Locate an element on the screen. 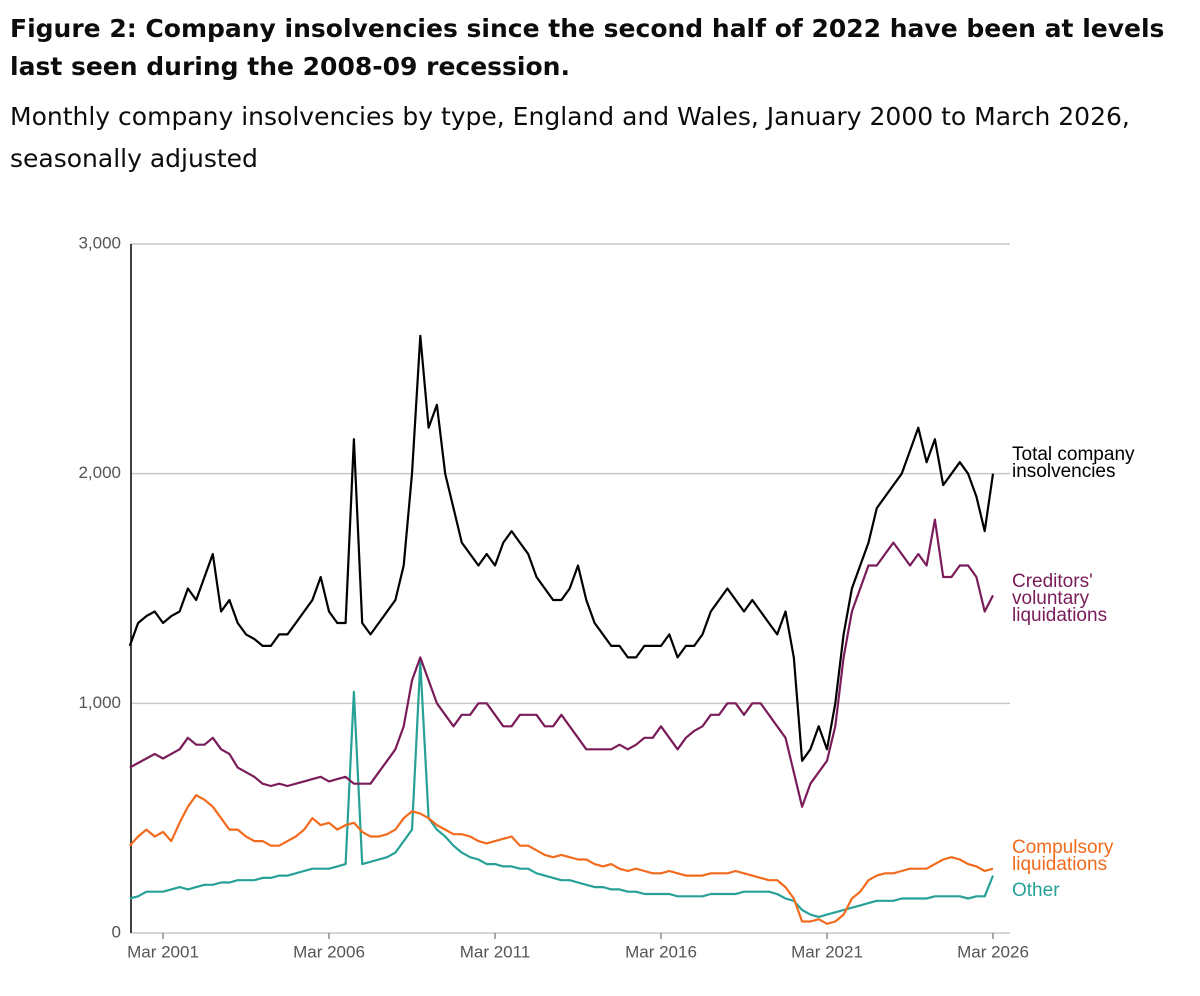  series-line is located at coordinates (561, 859).